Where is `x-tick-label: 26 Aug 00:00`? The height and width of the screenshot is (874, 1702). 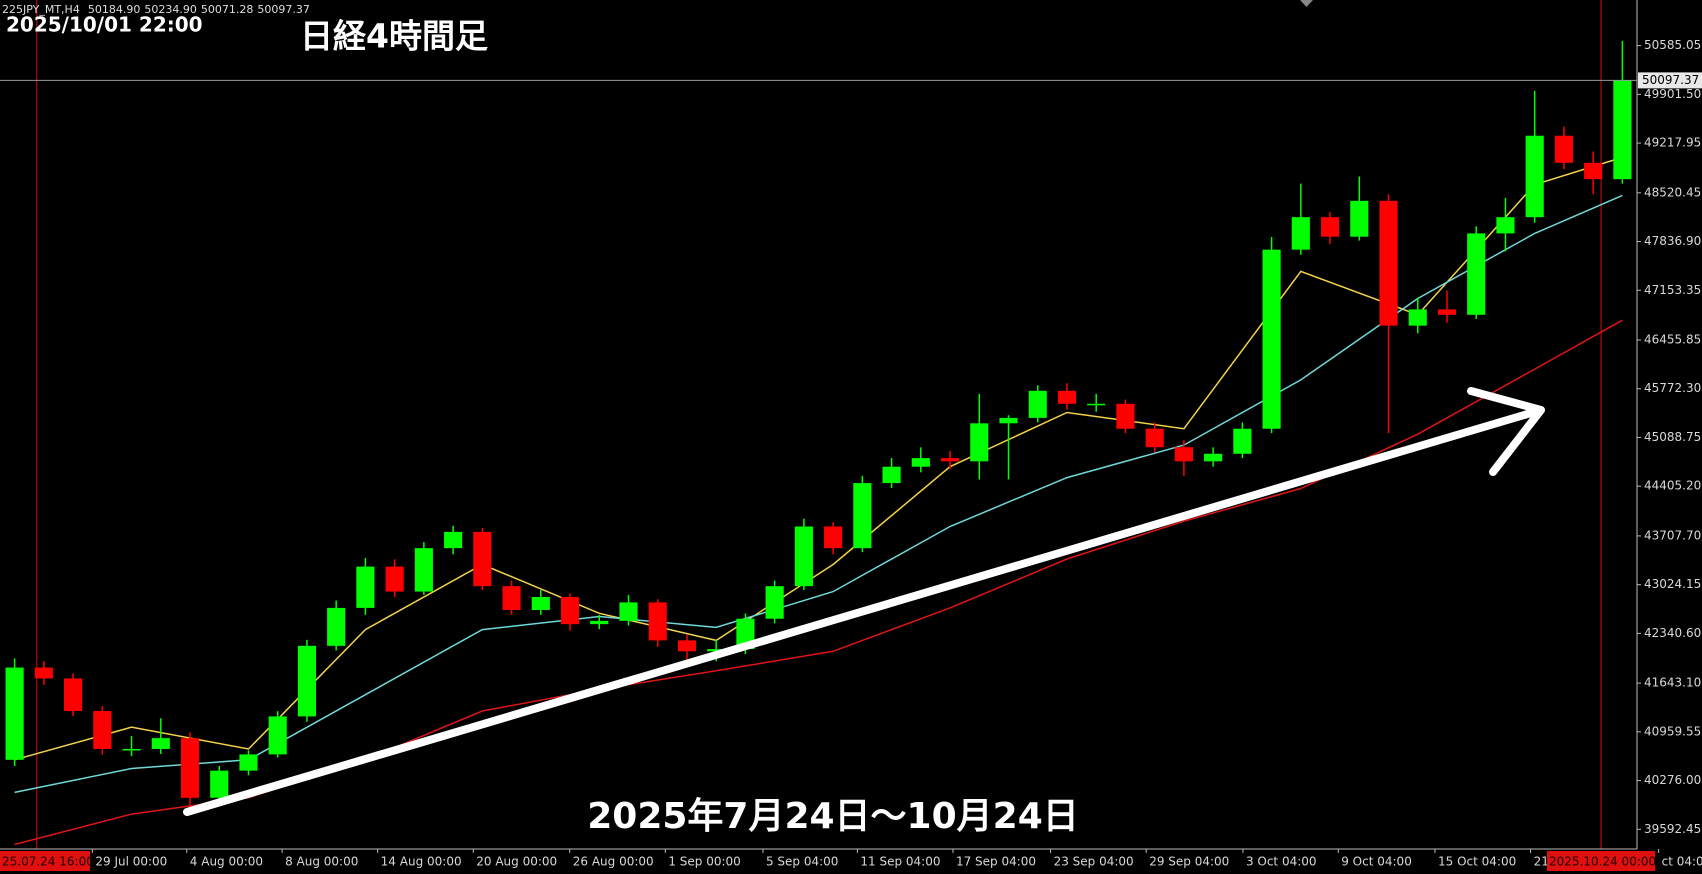
x-tick-label: 26 Aug 00:00 is located at coordinates (613, 862).